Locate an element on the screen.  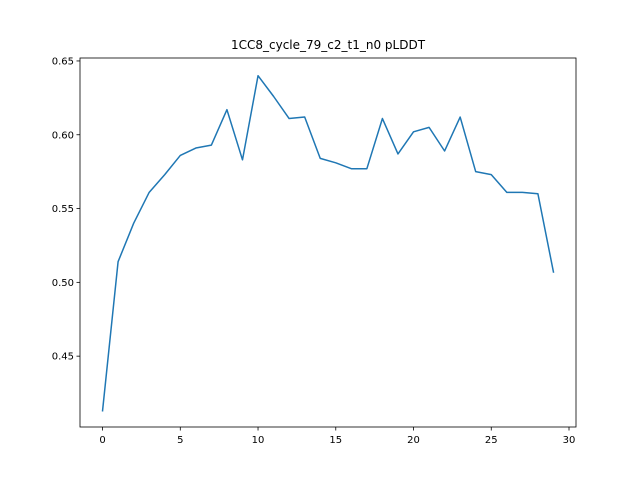
x-tick-label: 25 is located at coordinates (491, 440).